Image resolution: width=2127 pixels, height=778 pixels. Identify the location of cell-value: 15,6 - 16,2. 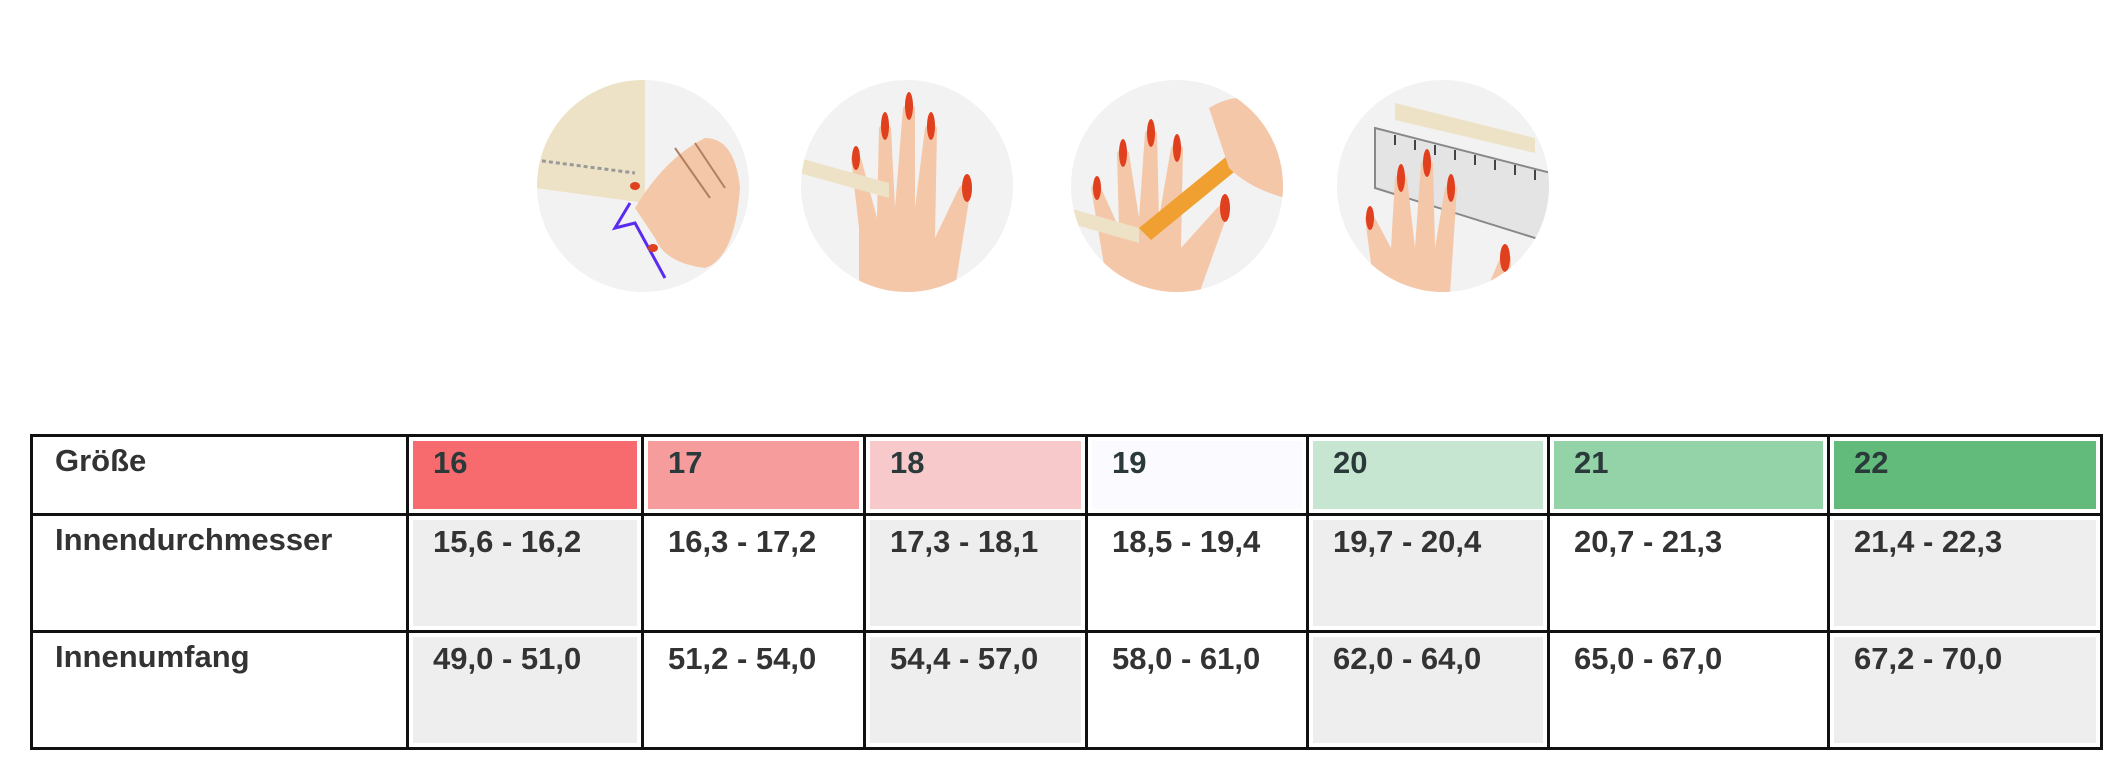
(525, 573).